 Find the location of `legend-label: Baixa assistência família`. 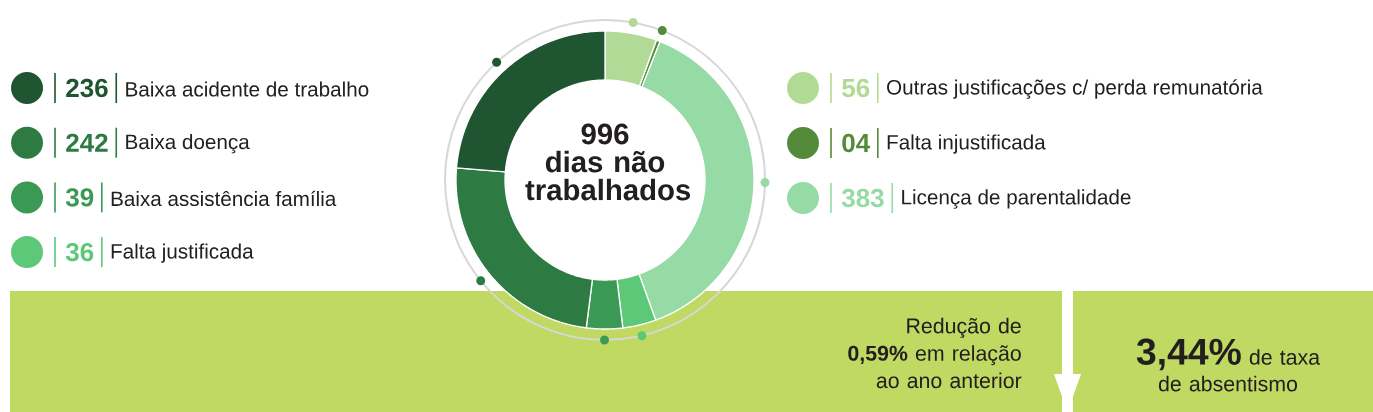

legend-label: Baixa assistência família is located at coordinates (224, 198).